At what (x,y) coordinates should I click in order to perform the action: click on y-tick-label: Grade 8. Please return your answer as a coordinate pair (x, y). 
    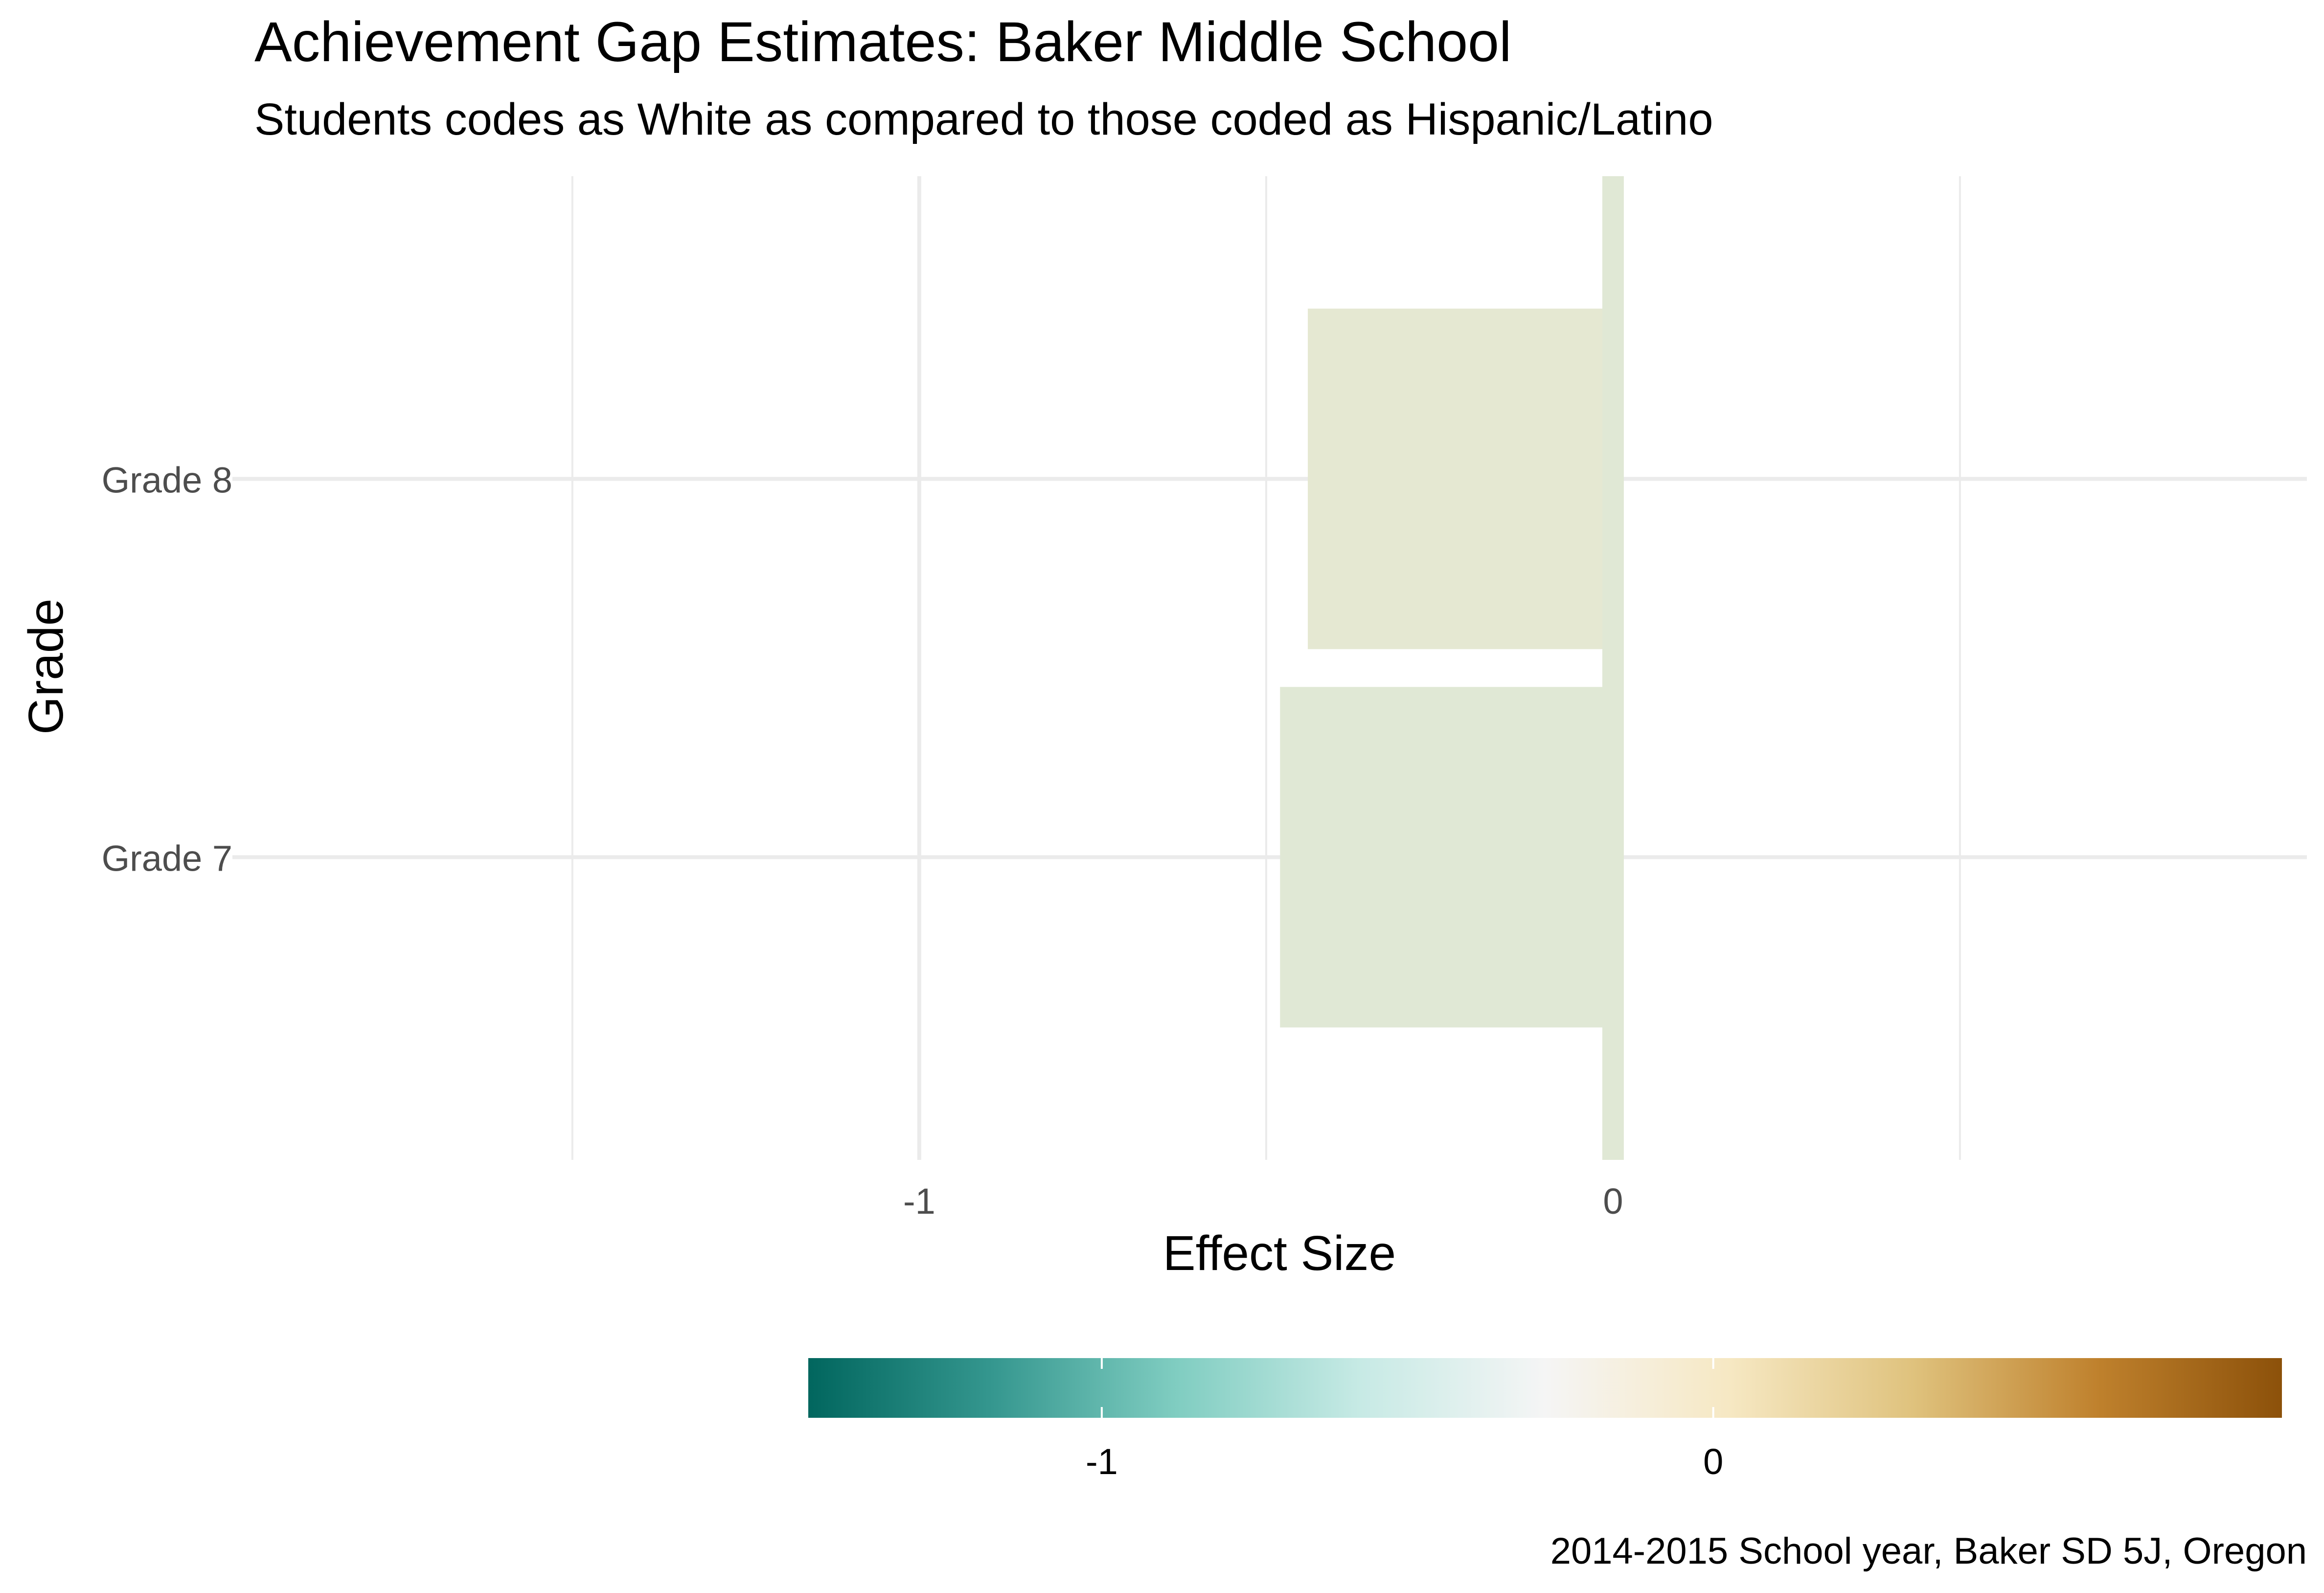
    Looking at the image, I should click on (167, 480).